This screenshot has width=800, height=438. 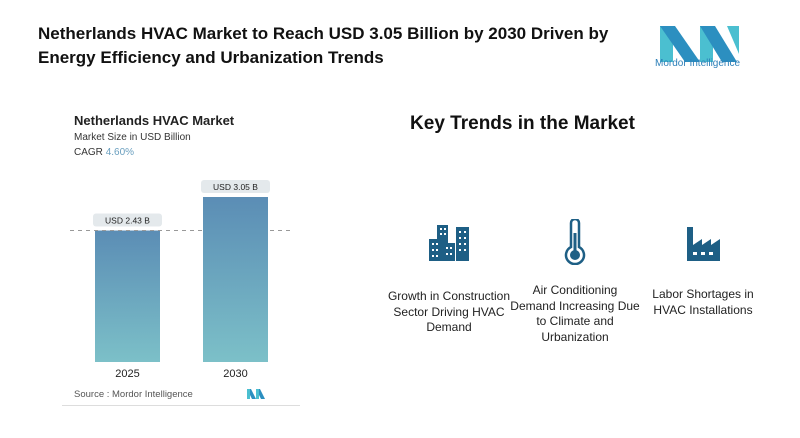 I want to click on bar-2030, so click(x=235, y=279).